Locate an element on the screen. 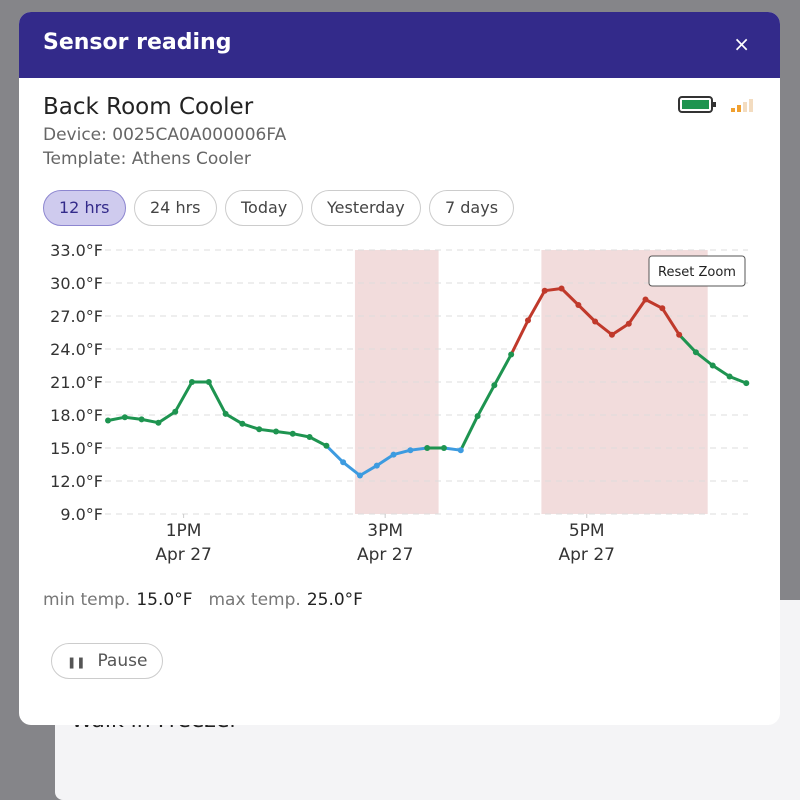 This screenshot has width=800, height=800. y-tick-label: 24.0°F is located at coordinates (76, 349).